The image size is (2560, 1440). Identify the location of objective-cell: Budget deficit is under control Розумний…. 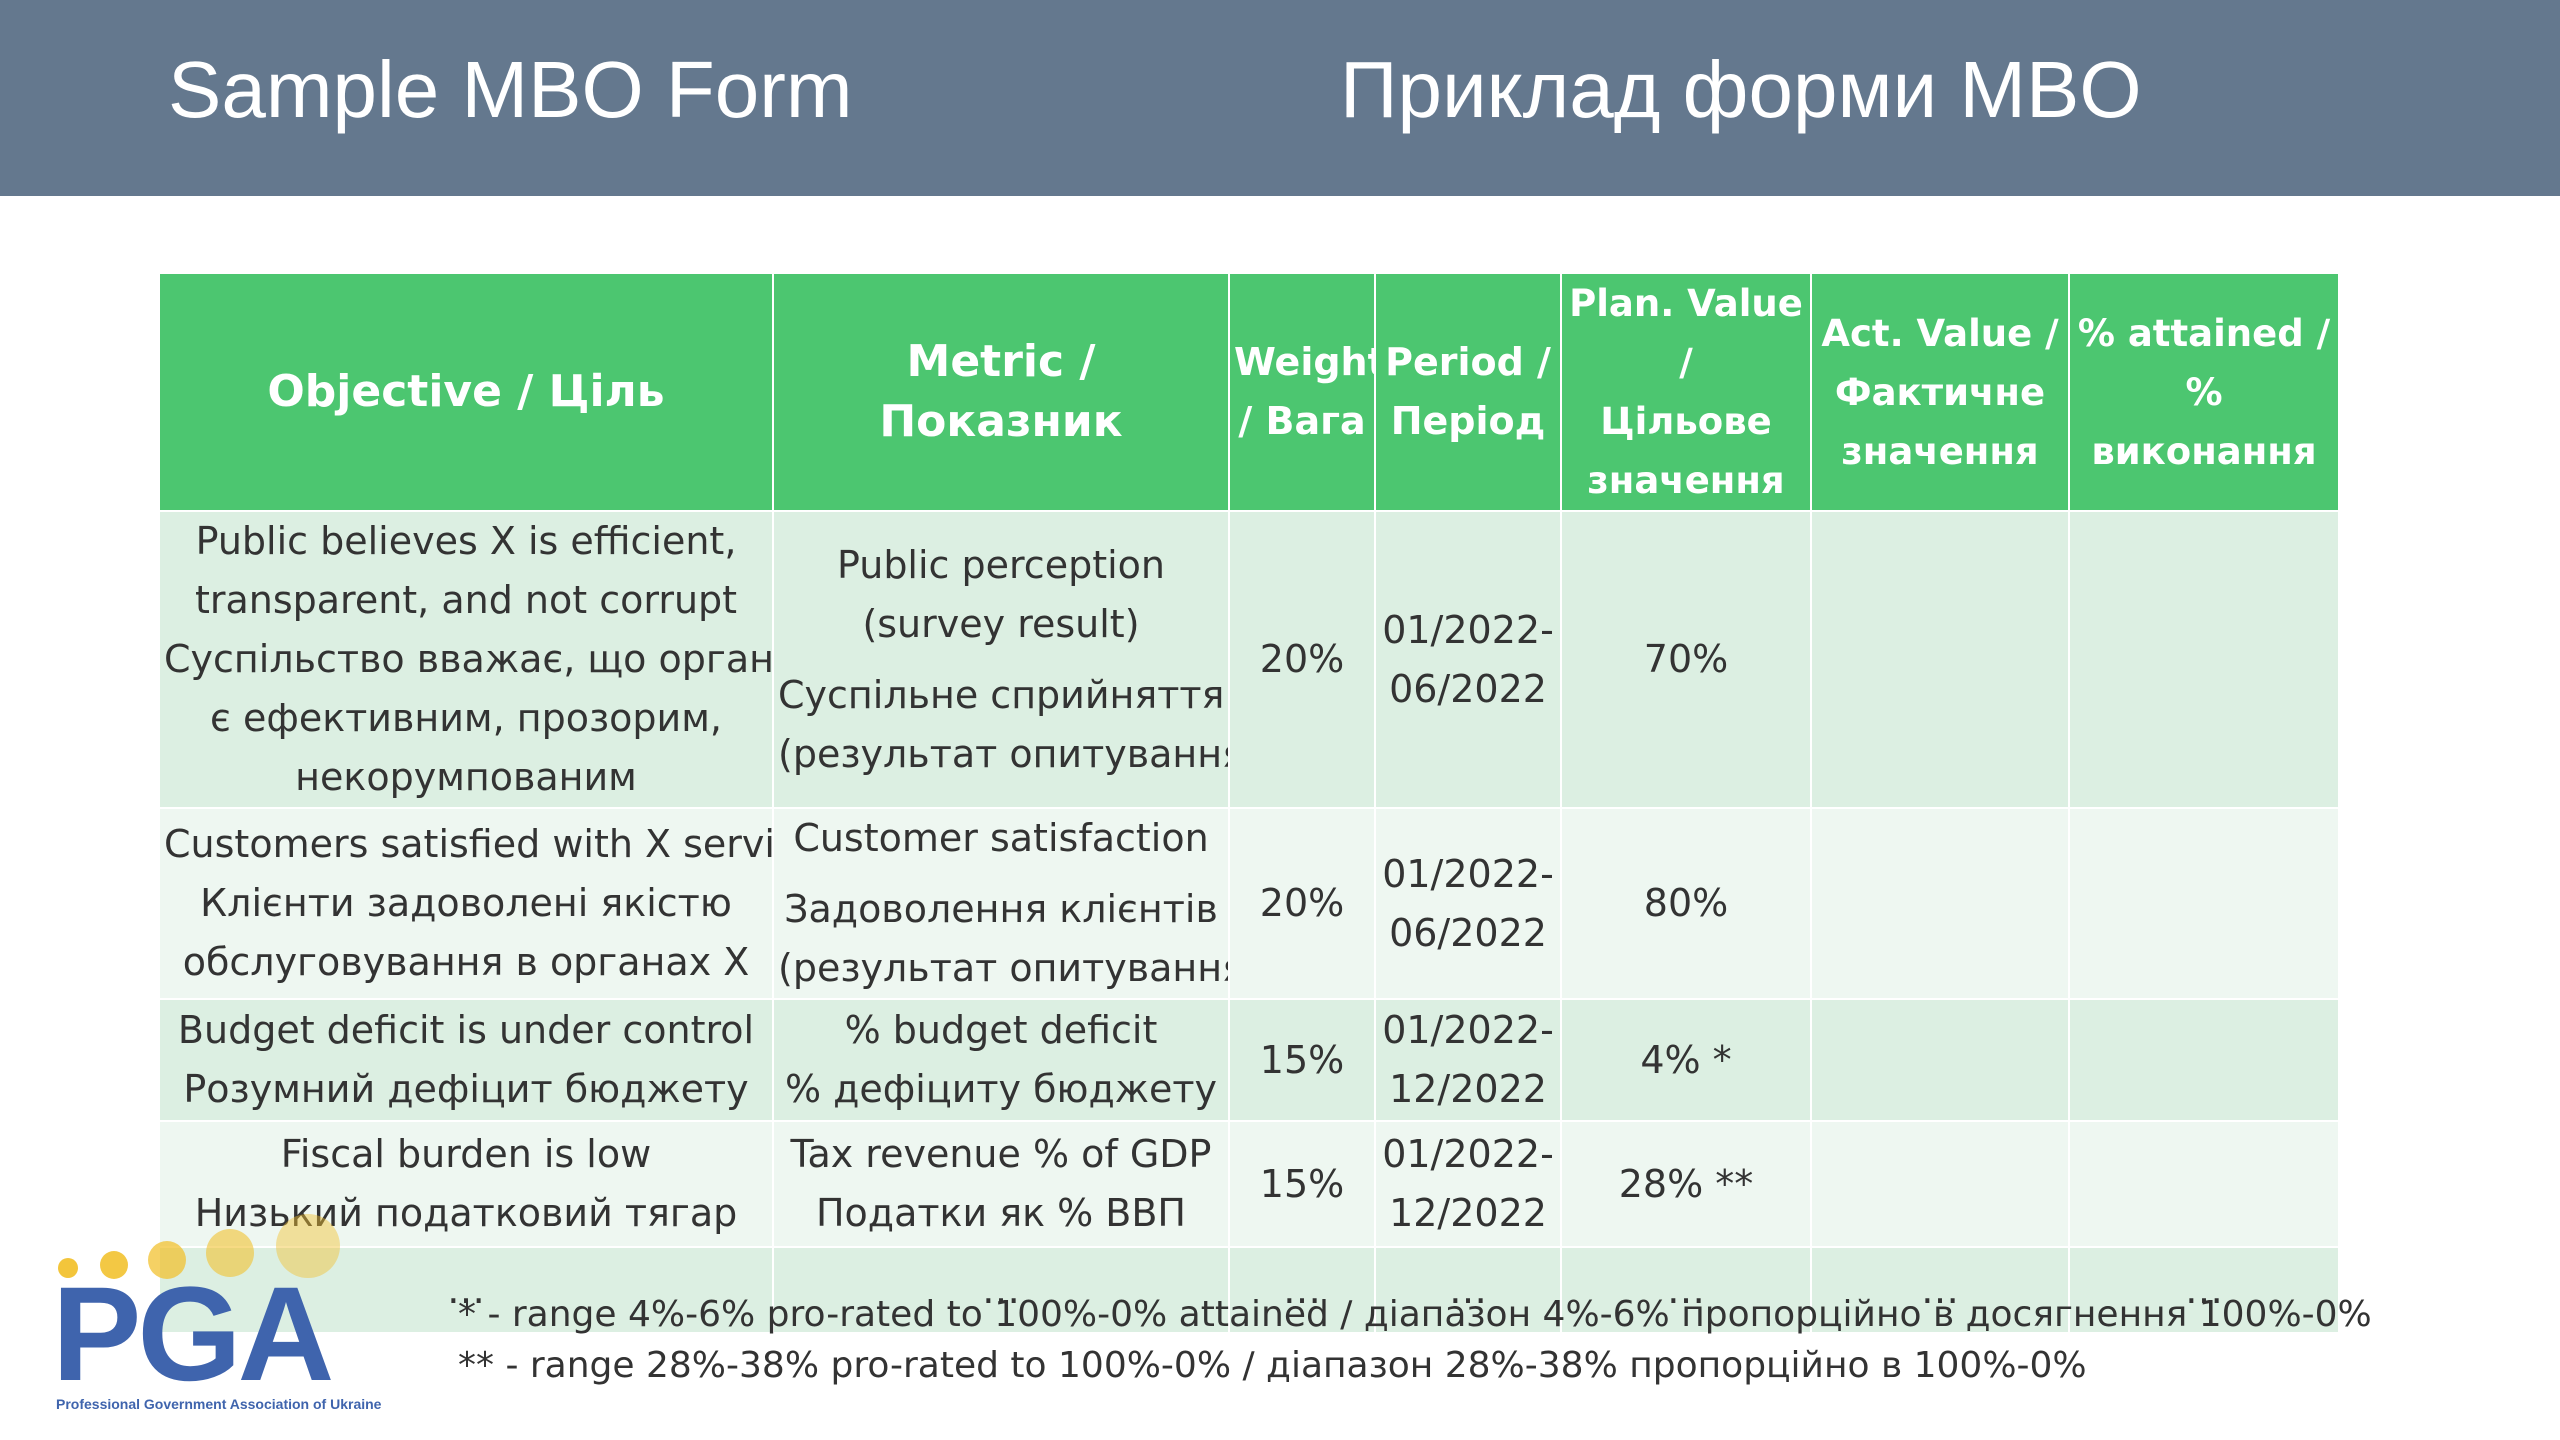
(466, 1060).